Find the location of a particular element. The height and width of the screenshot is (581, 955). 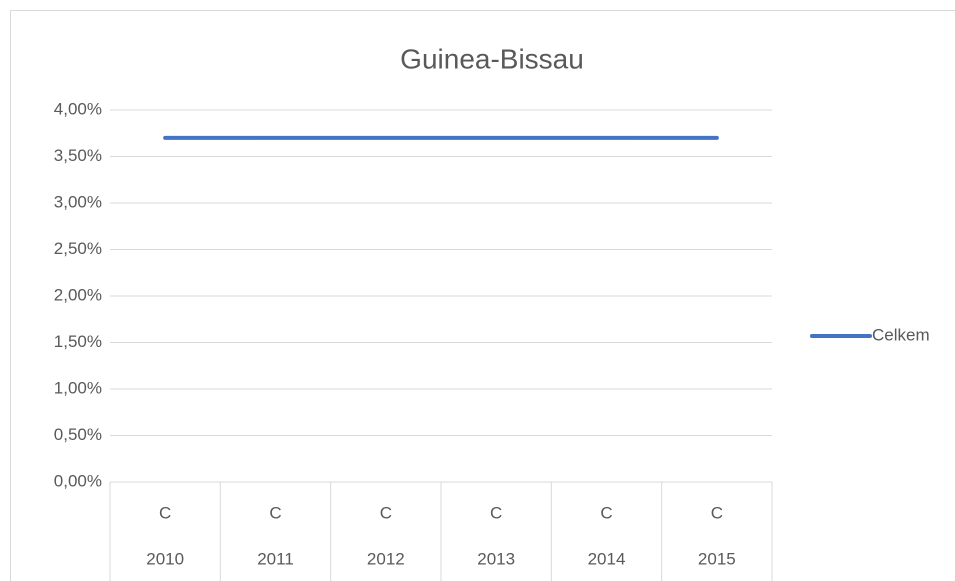

y-tick-label: 0,50% is located at coordinates (78, 434).